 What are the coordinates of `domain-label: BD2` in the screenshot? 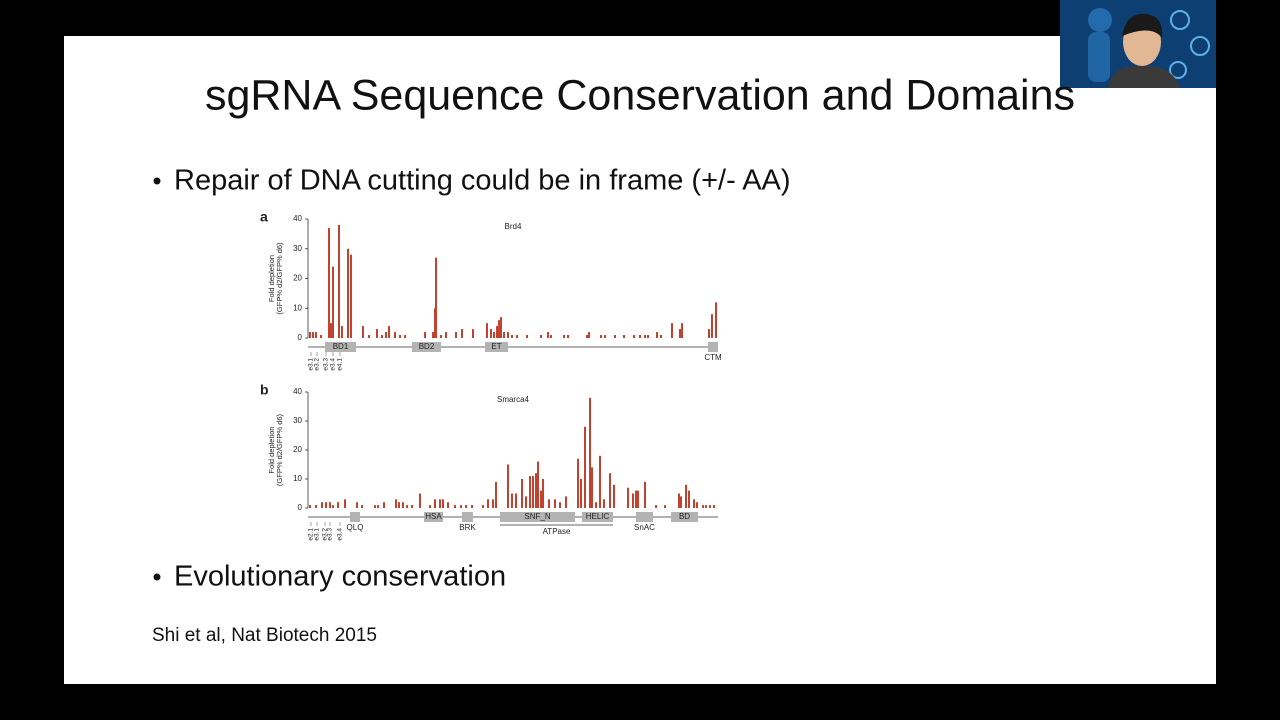 It's located at (427, 346).